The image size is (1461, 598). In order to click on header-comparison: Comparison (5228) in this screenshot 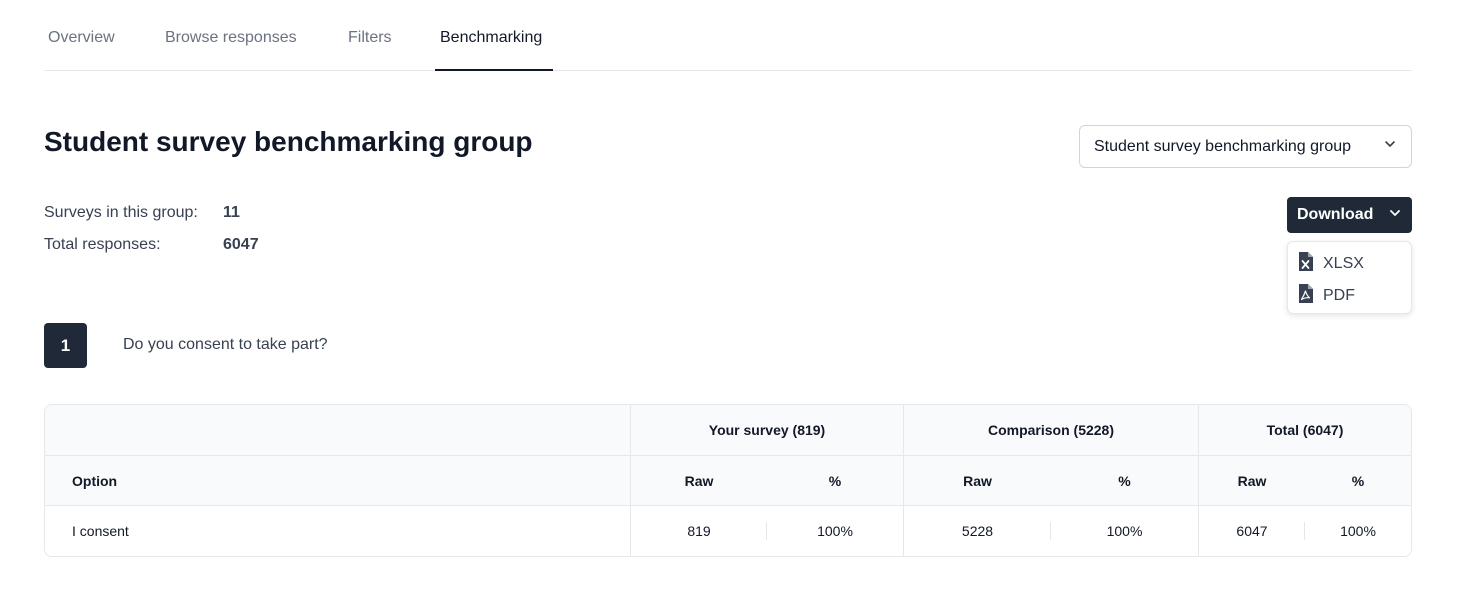, I will do `click(1051, 430)`.